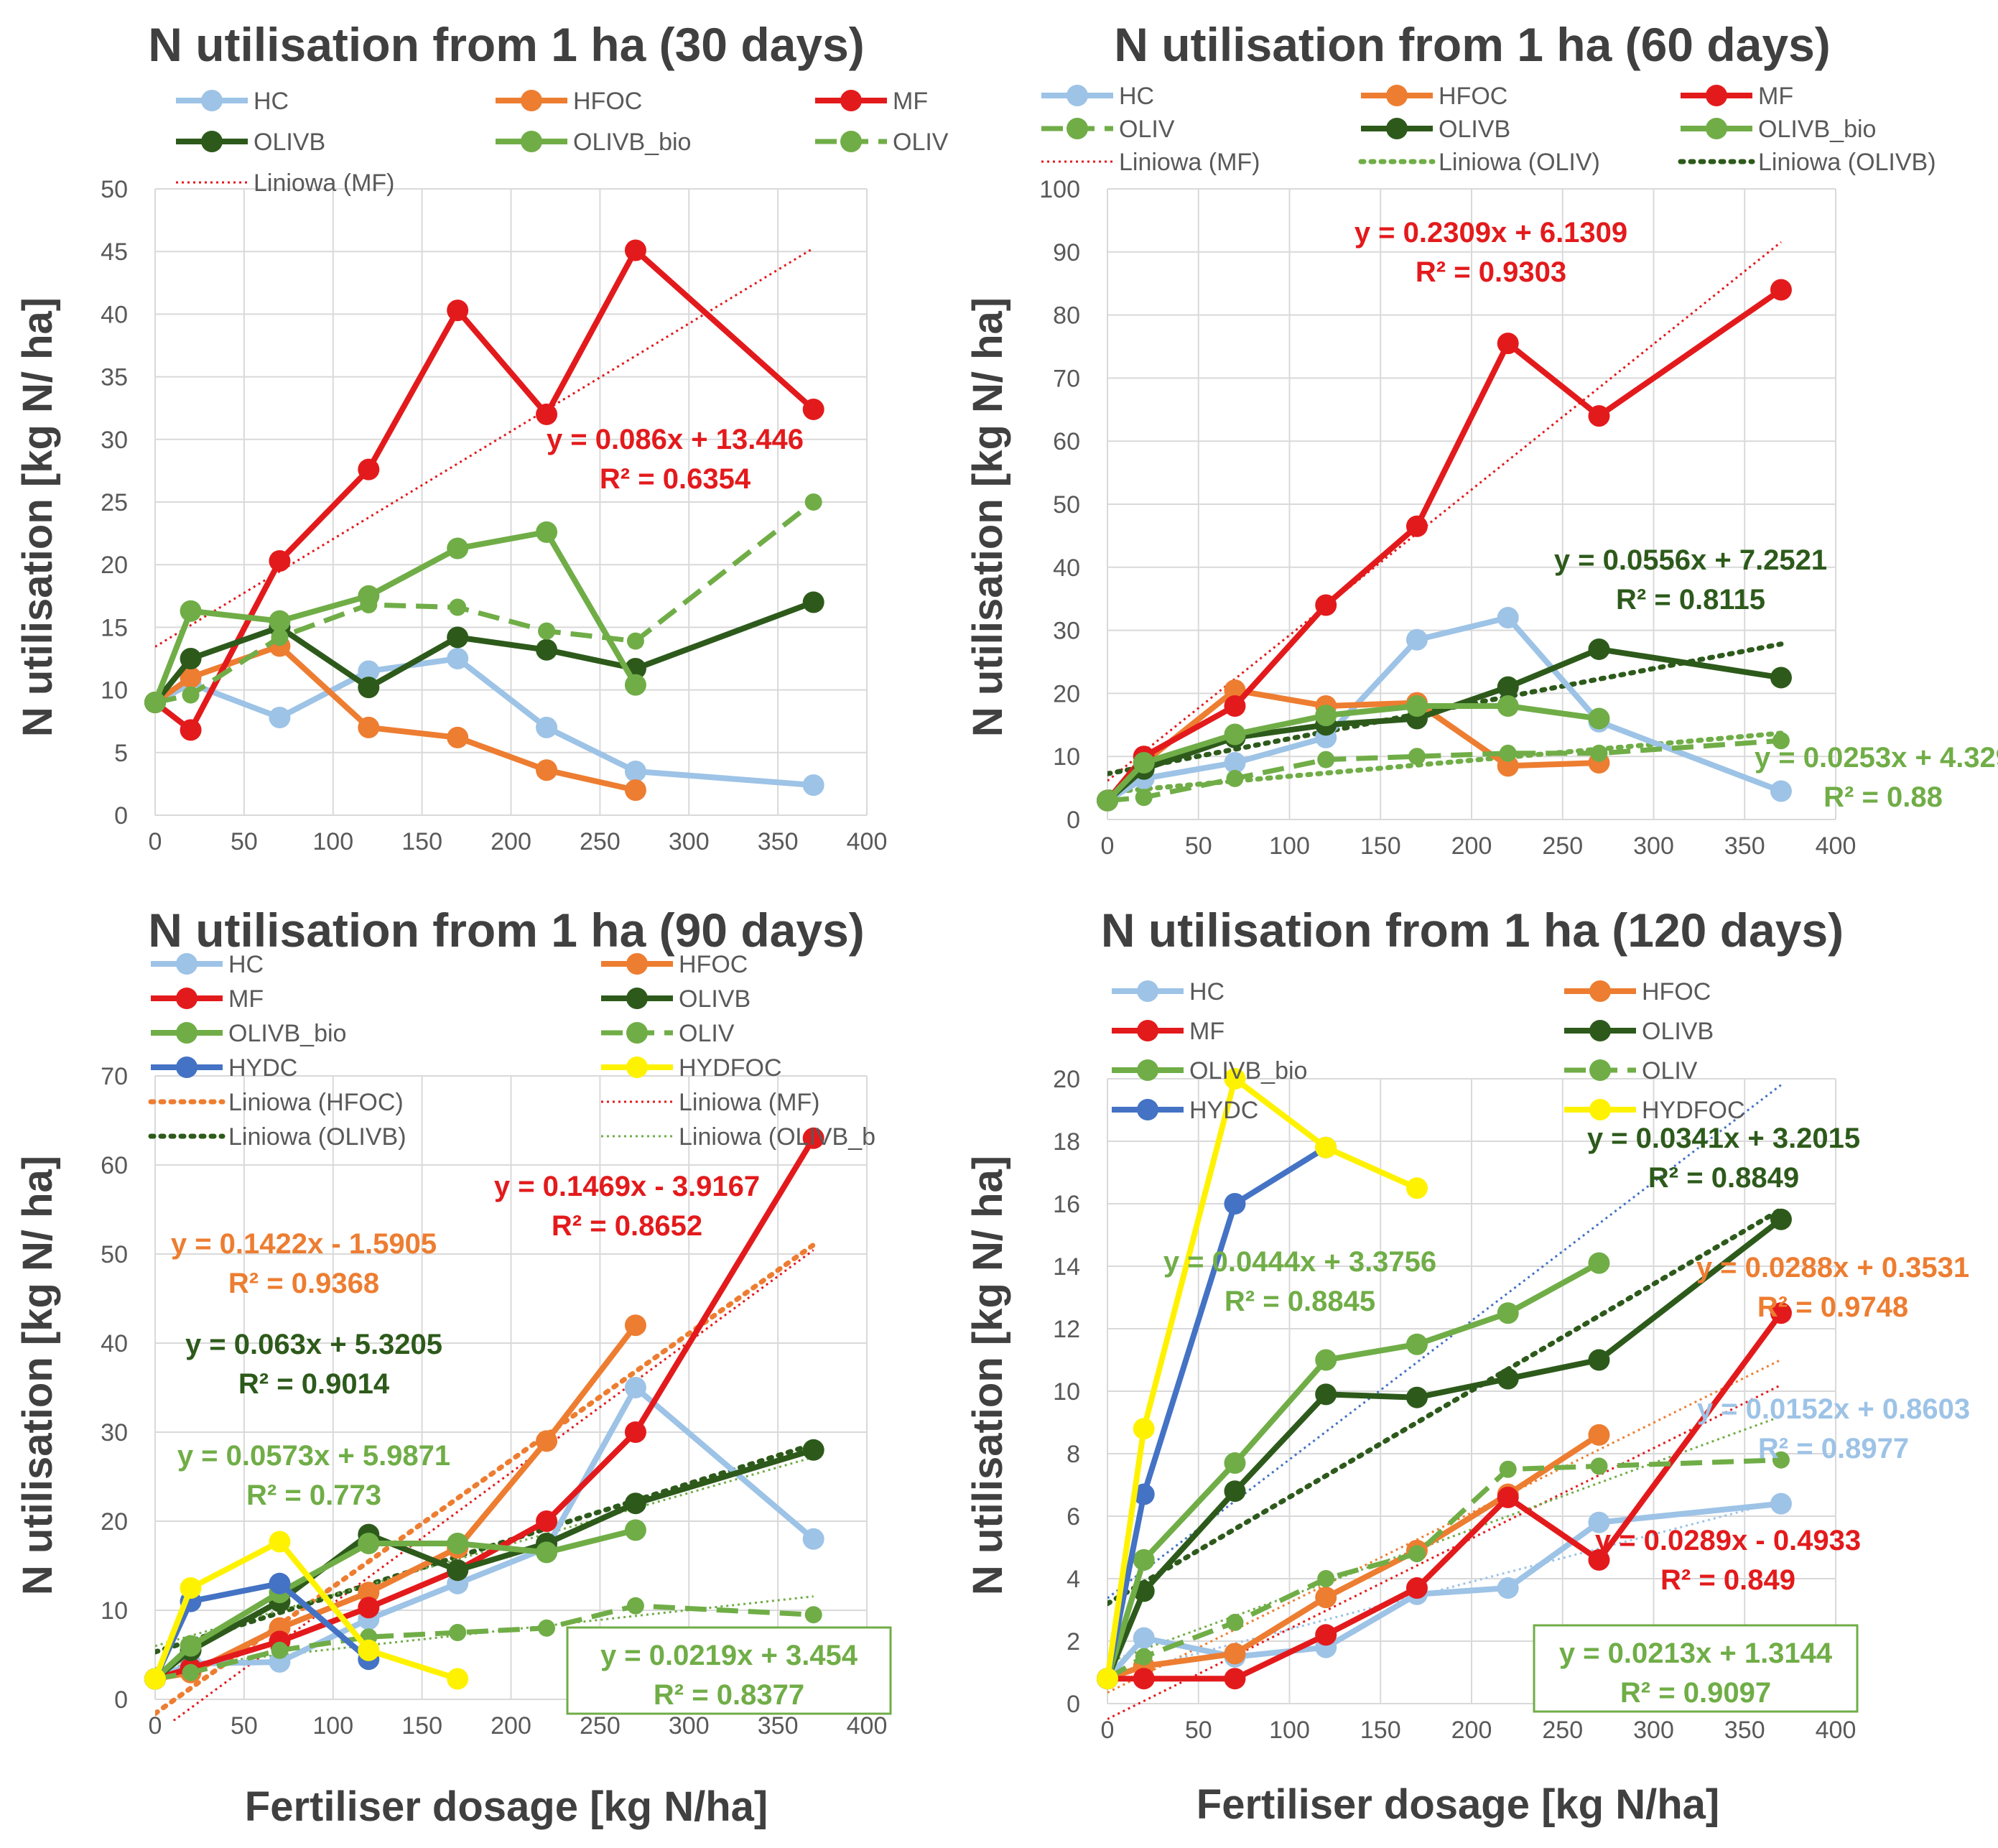 This screenshot has width=1998, height=1848. I want to click on r-squared-text: R² = 0.8652, so click(627, 1226).